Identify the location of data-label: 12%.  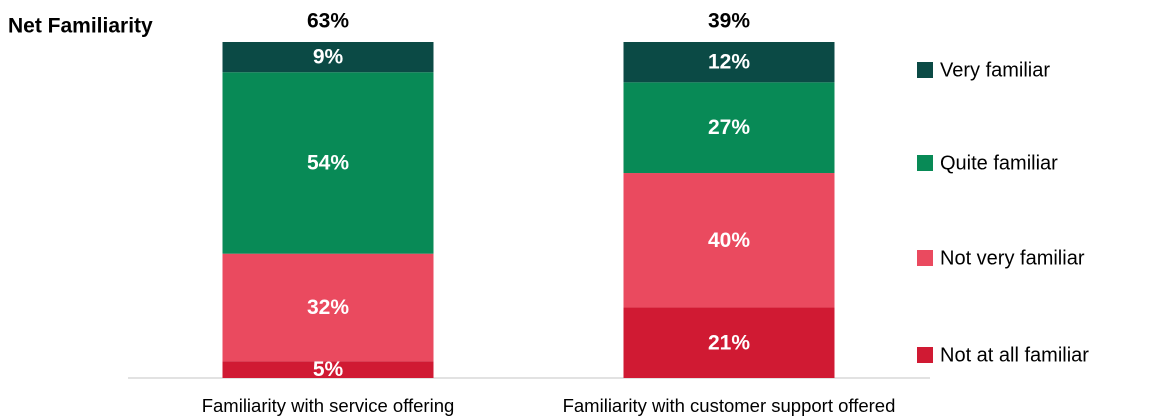
(729, 62).